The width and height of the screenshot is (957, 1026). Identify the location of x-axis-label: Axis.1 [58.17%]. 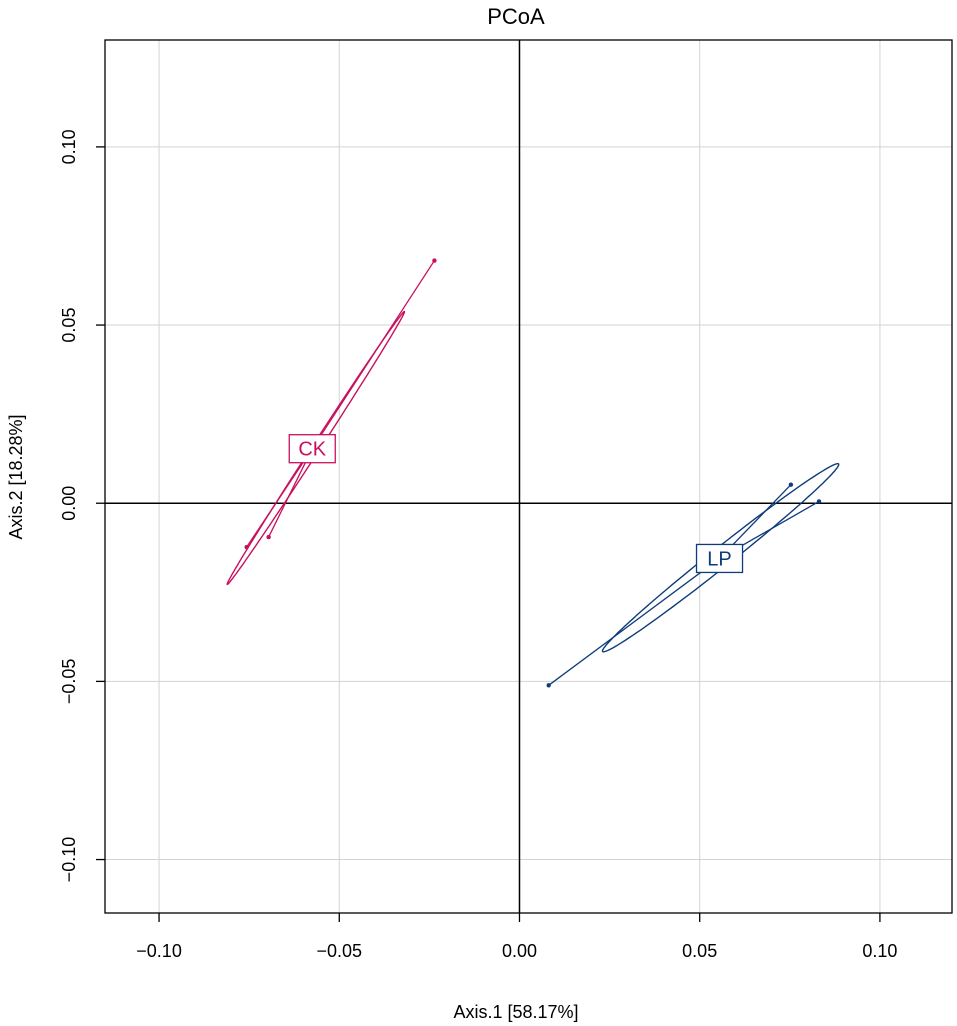
(515, 1012).